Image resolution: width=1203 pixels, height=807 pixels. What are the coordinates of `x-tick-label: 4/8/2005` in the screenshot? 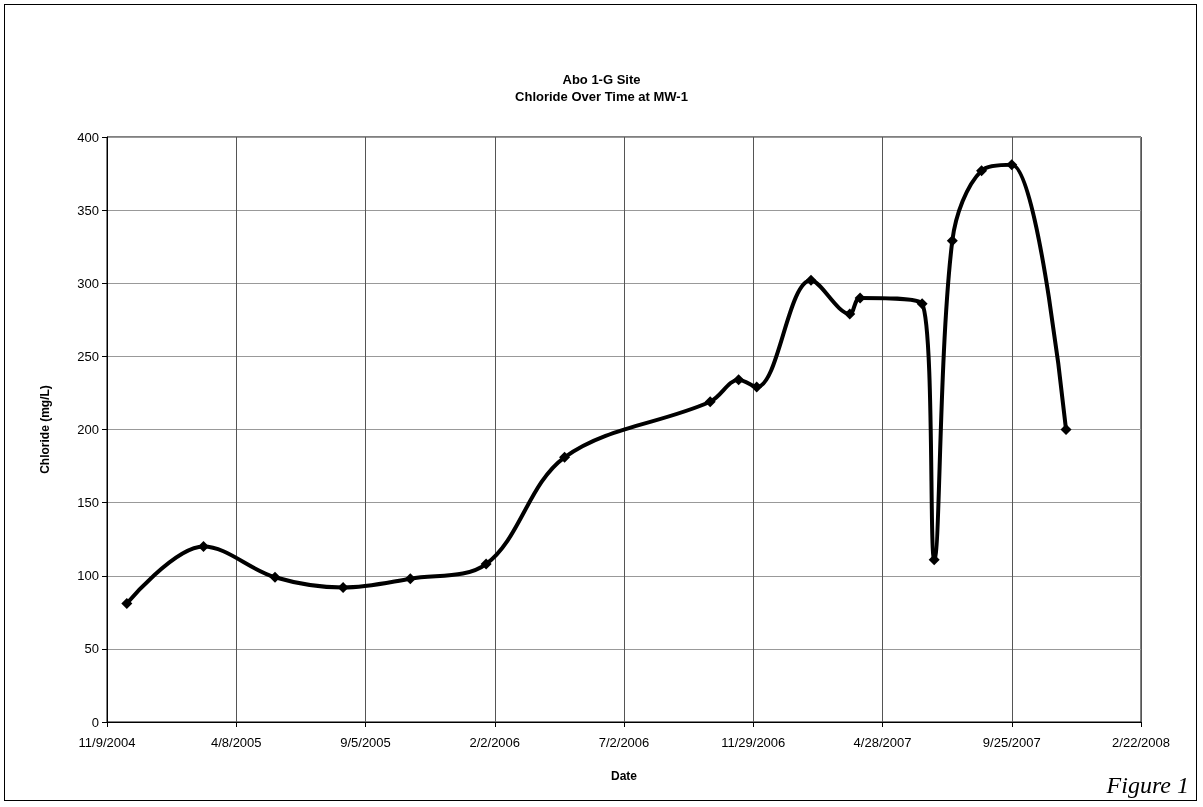 It's located at (236, 742).